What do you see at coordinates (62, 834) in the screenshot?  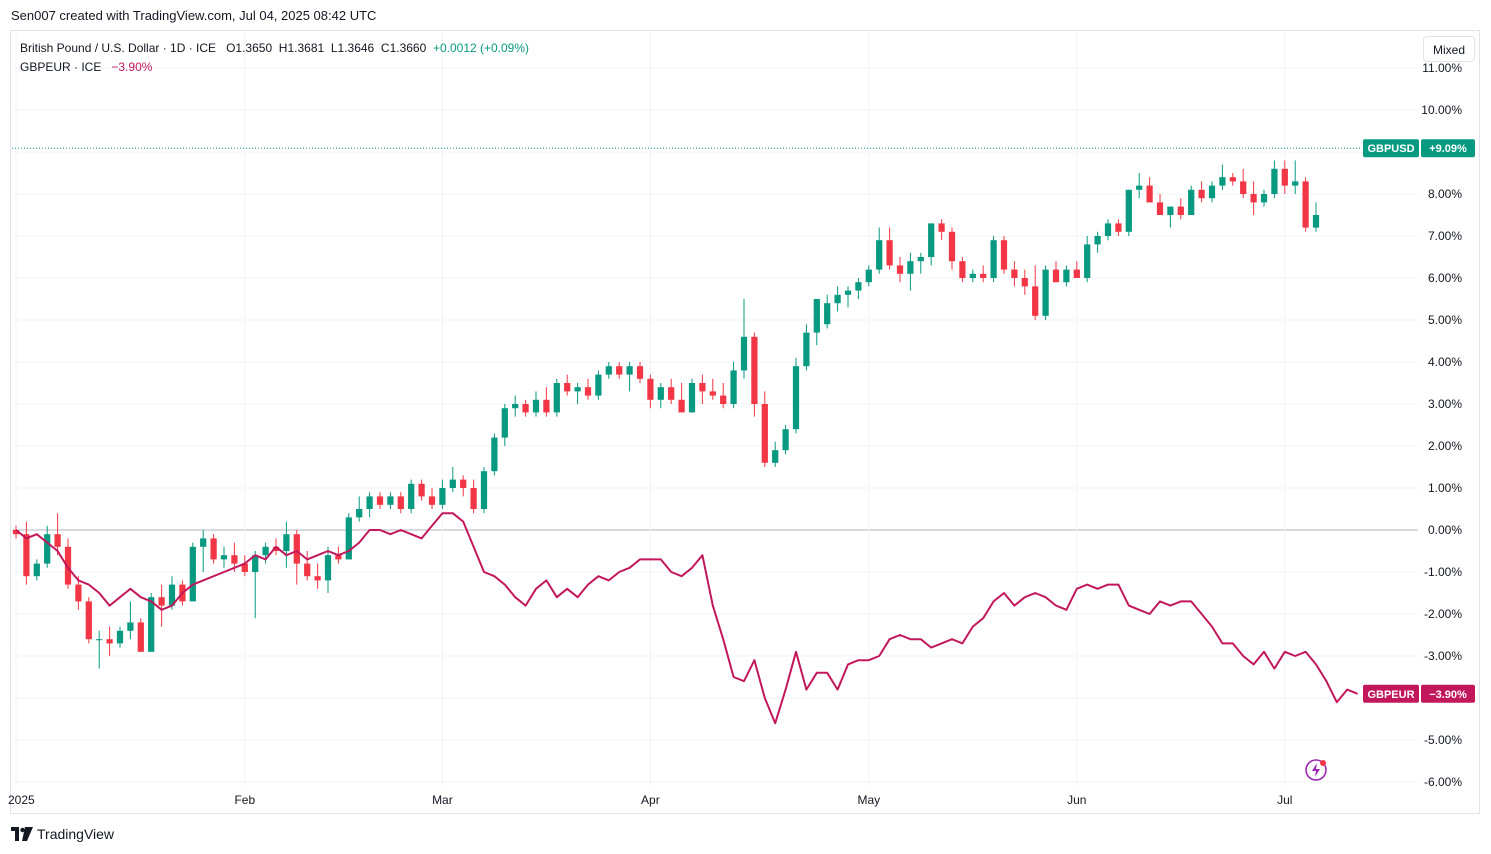 I see `footer-brand: TradingView` at bounding box center [62, 834].